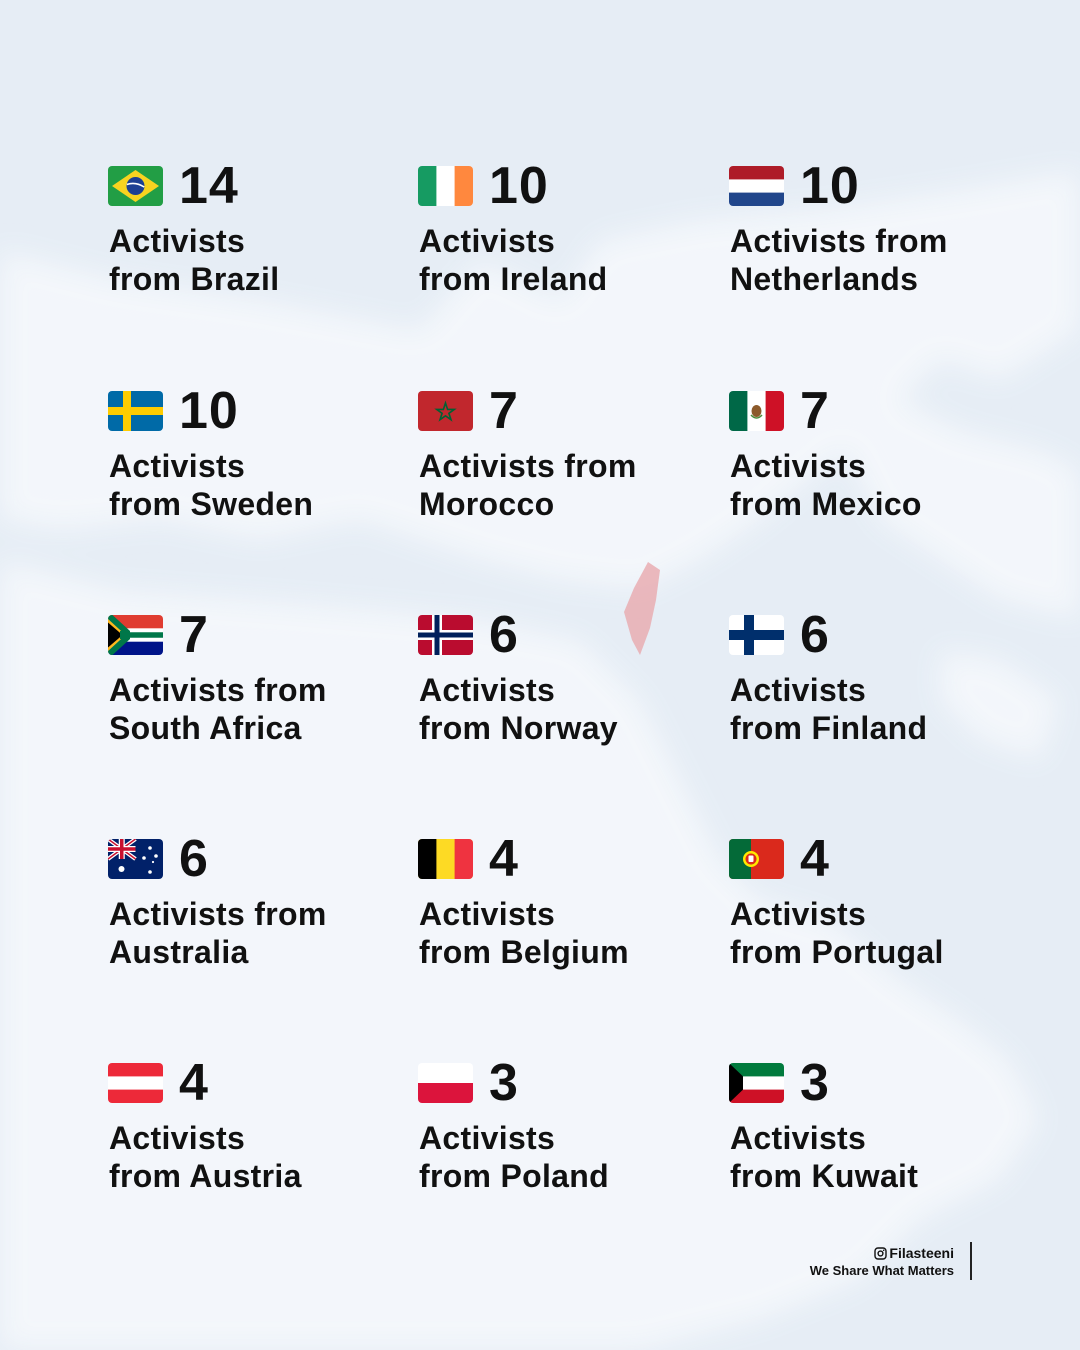 This screenshot has height=1350, width=1080. I want to click on card-label: Activists from Portugal, so click(837, 933).